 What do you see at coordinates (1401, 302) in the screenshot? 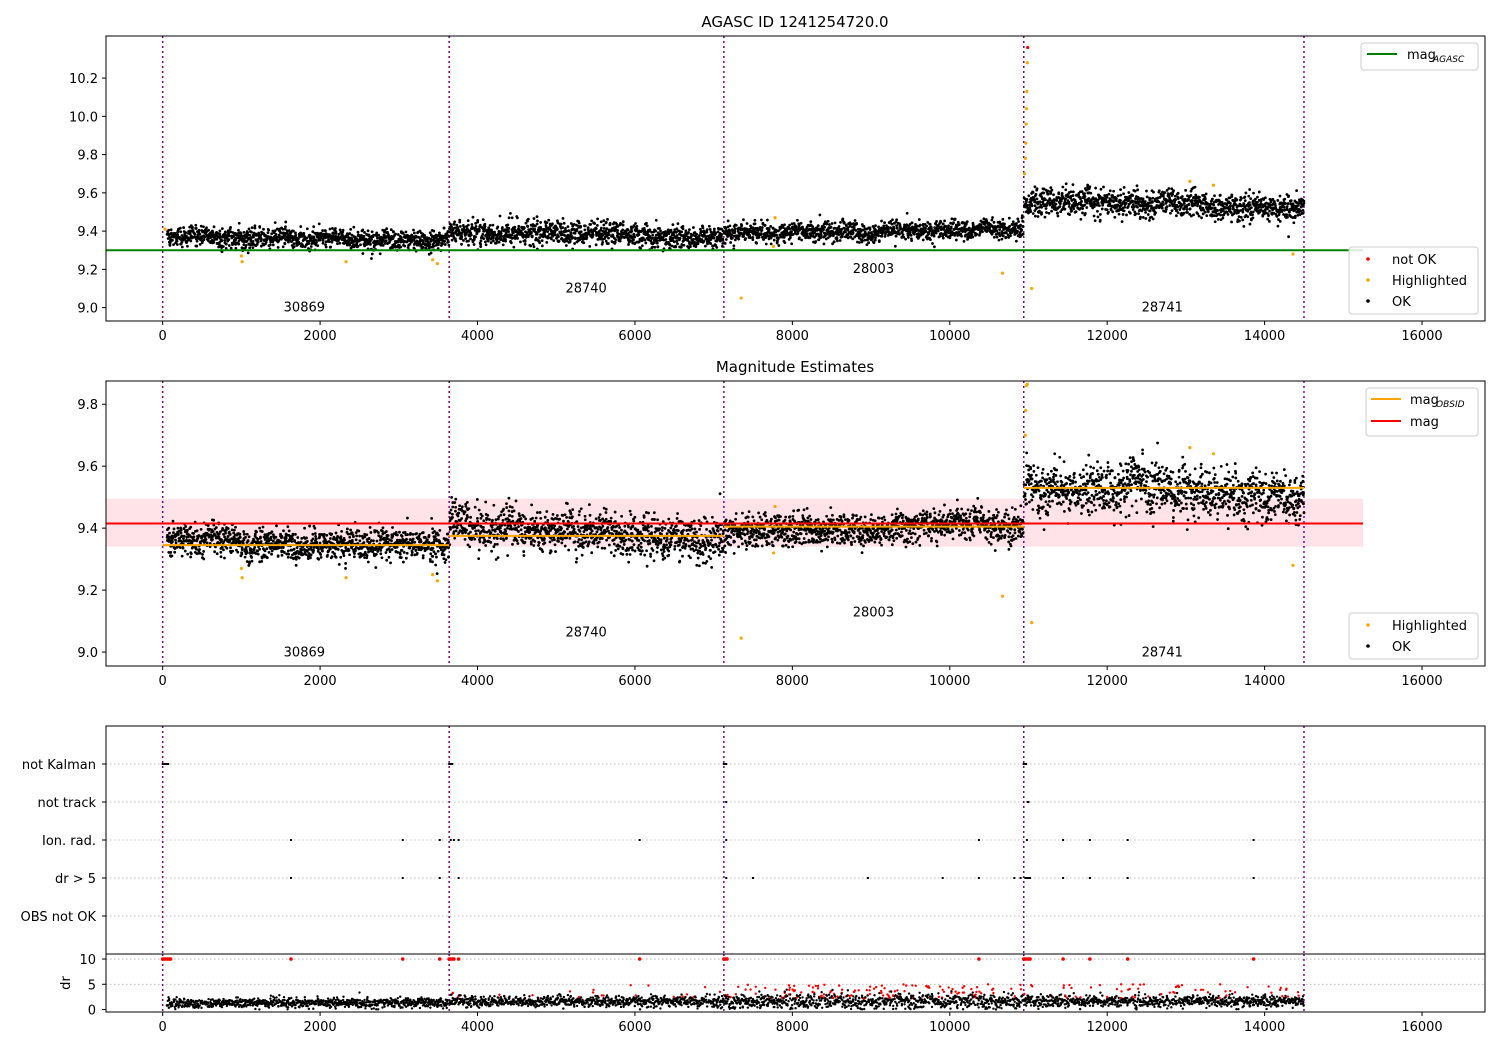
I see `legend-label: OK` at bounding box center [1401, 302].